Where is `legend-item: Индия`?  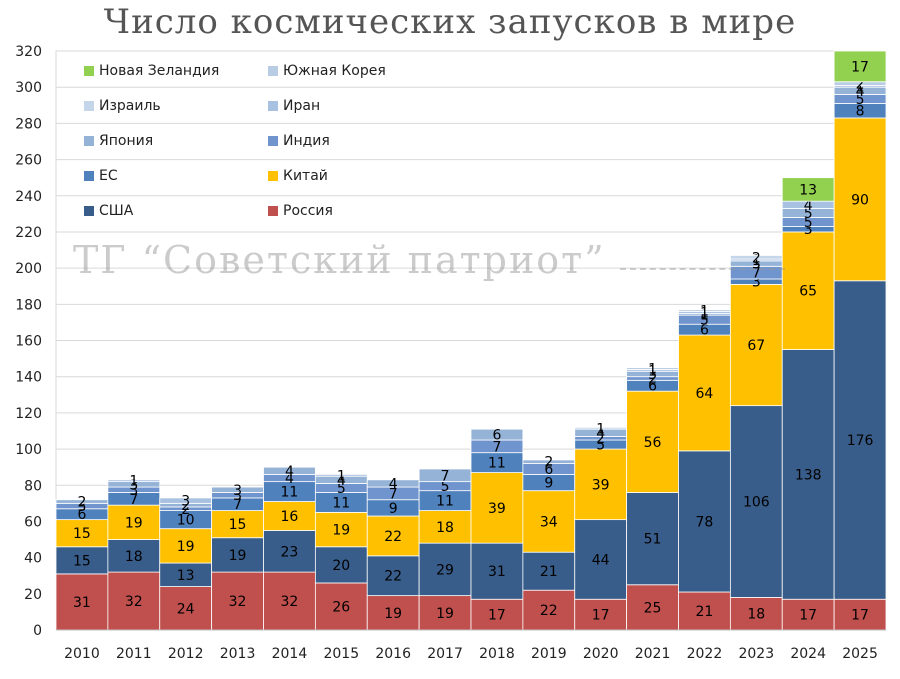
legend-item: Индия is located at coordinates (299, 141).